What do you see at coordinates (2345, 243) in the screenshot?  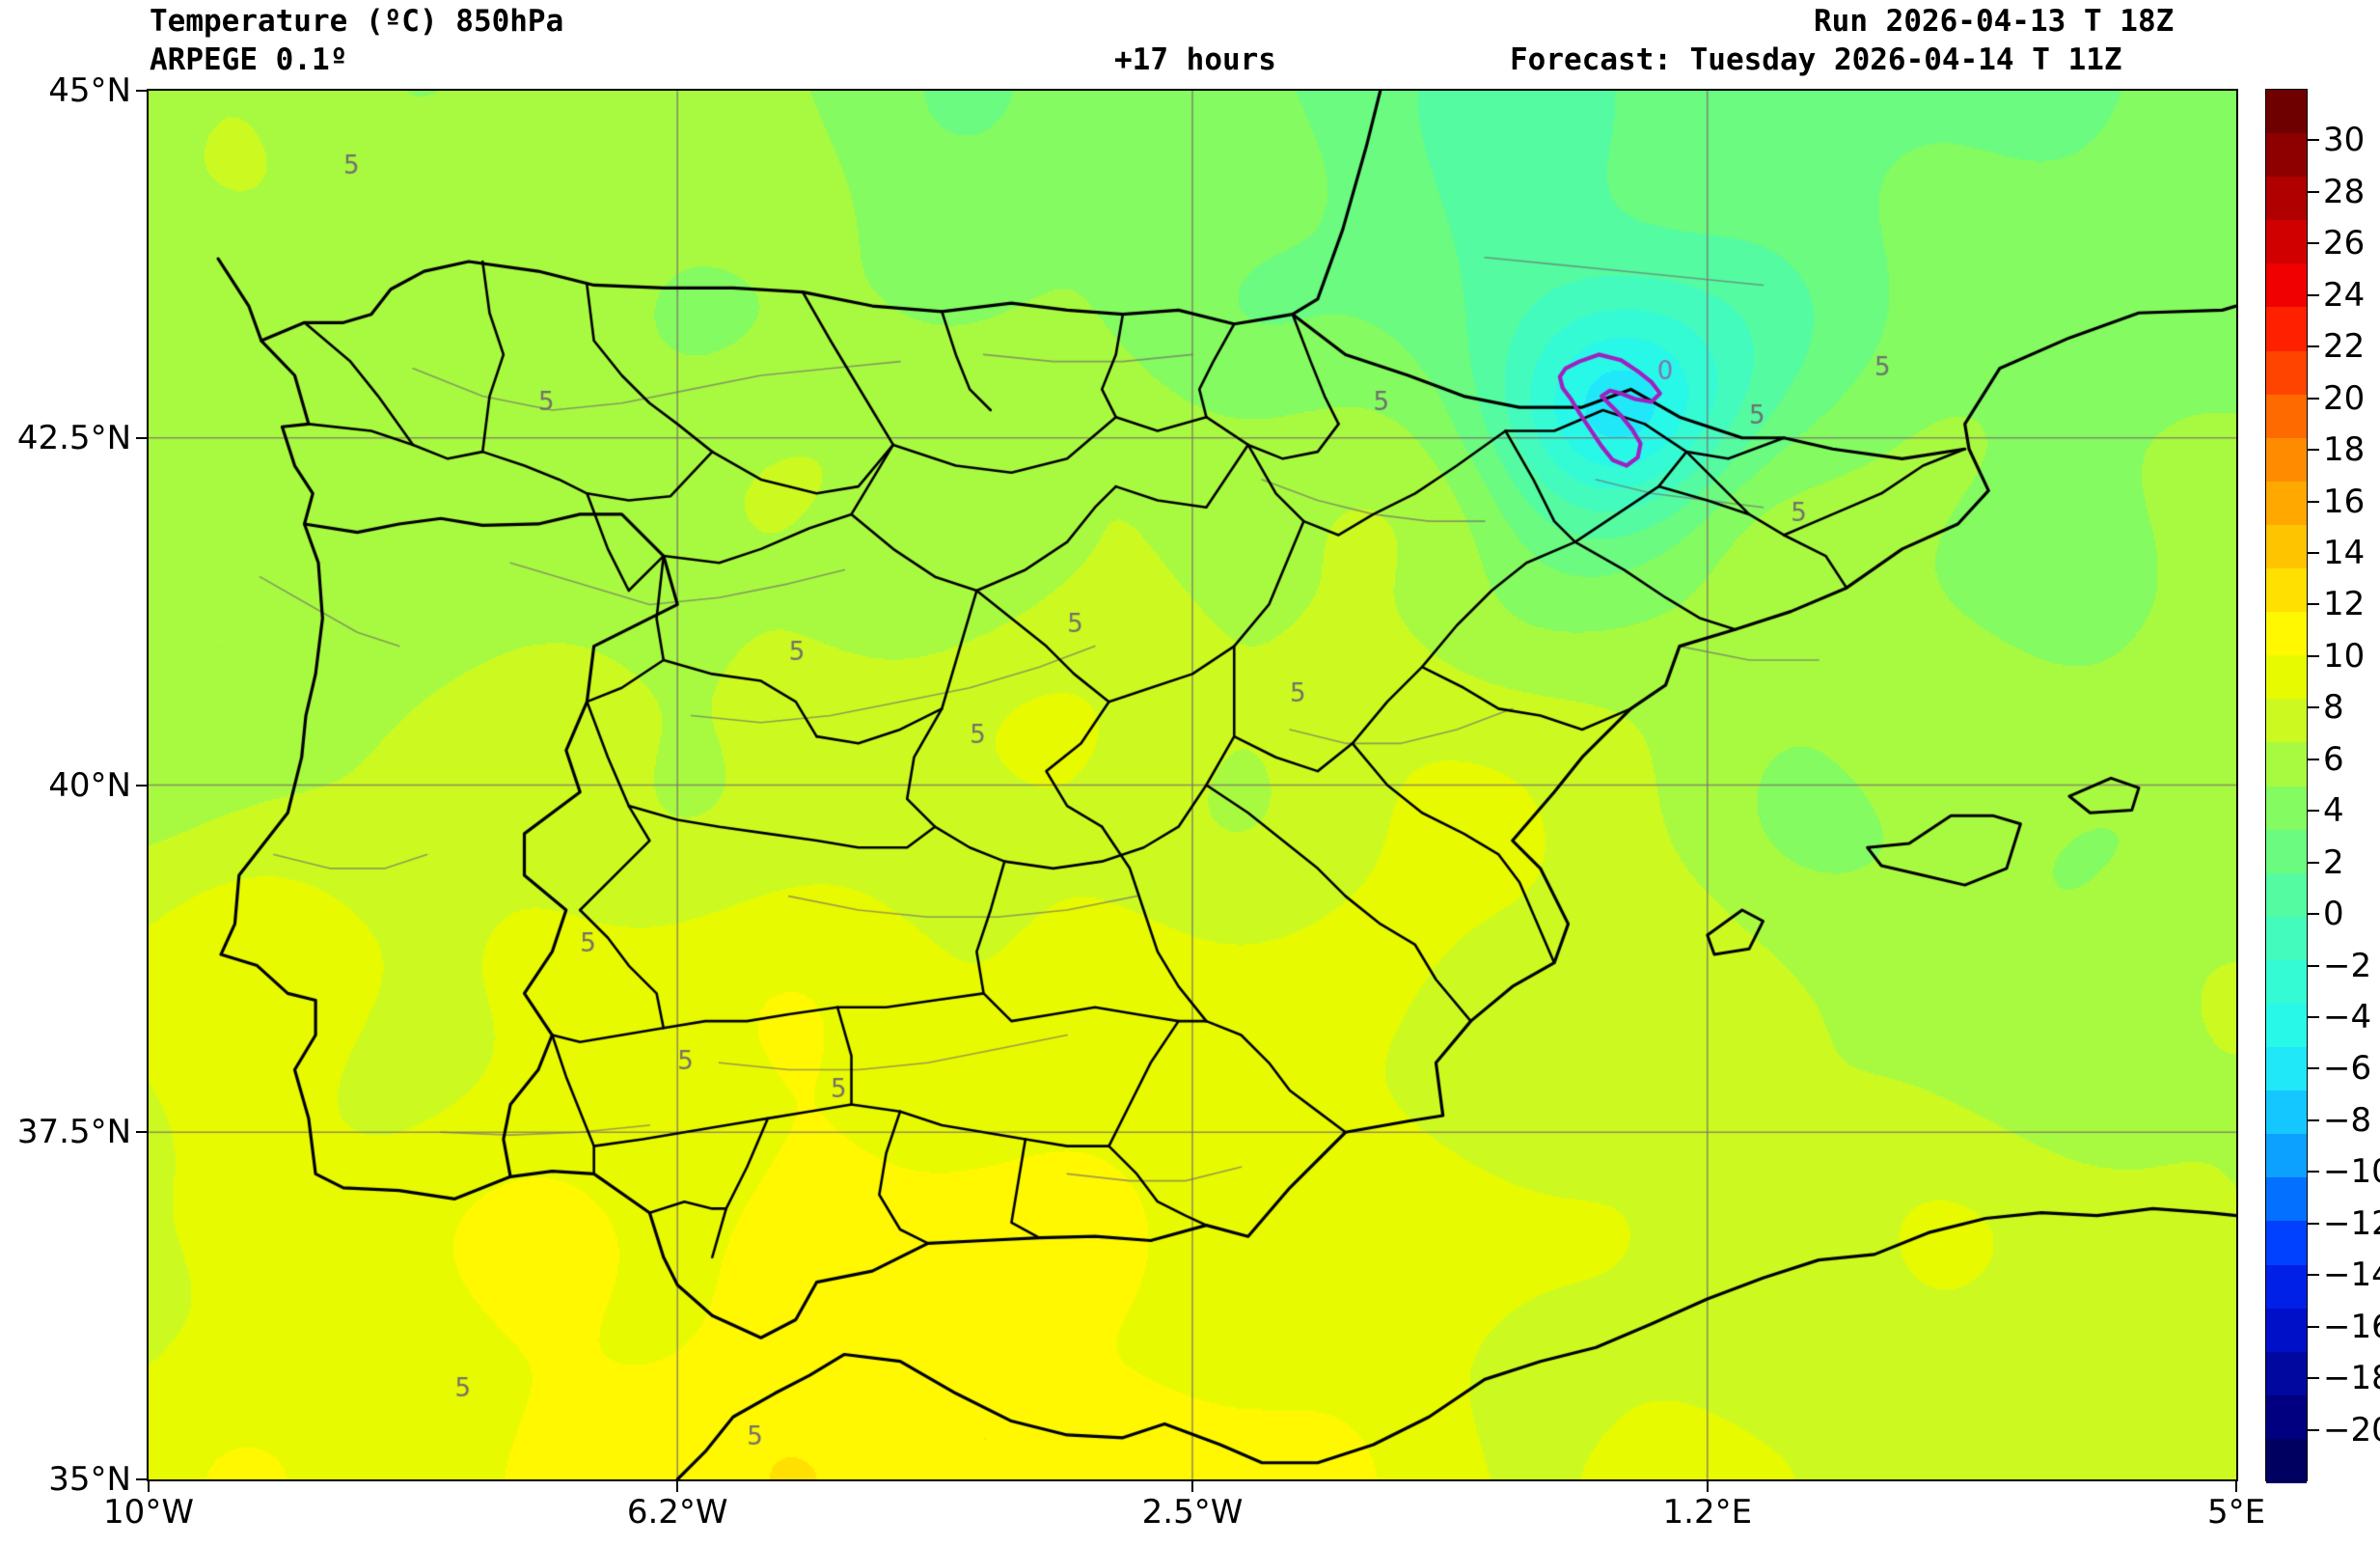 I see `colorbar-tick-label: 26` at bounding box center [2345, 243].